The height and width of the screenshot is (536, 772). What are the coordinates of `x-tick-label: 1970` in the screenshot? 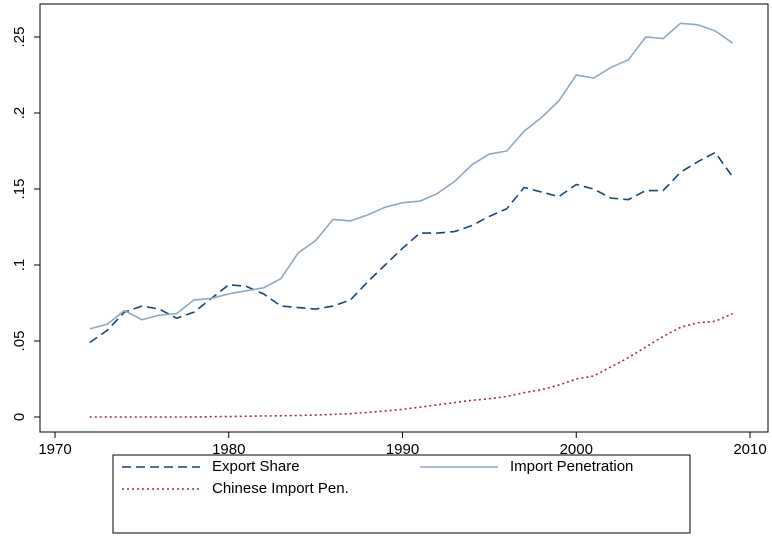 It's located at (54, 449).